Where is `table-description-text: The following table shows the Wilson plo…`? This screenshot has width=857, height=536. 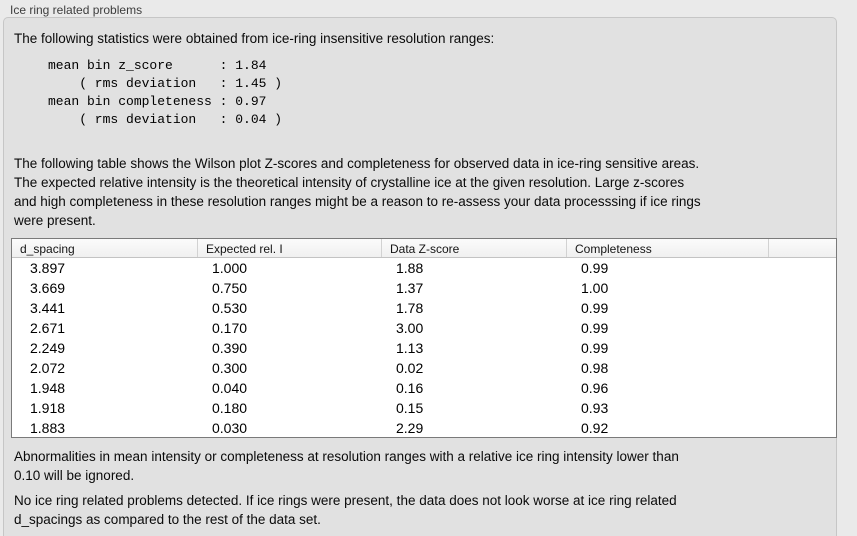
table-description-text: The following table shows the Wilson plo… is located at coordinates (357, 192).